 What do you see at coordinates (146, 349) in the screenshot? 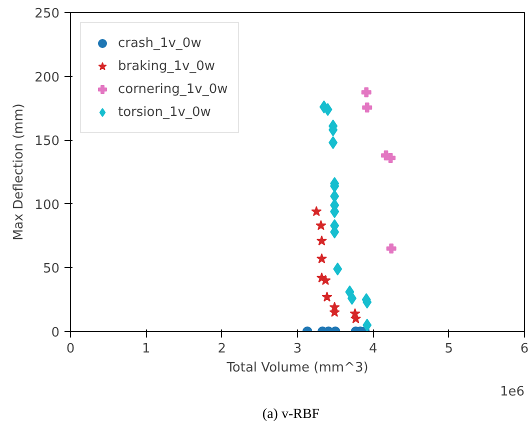
I see `x-tick-label: 1` at bounding box center [146, 349].